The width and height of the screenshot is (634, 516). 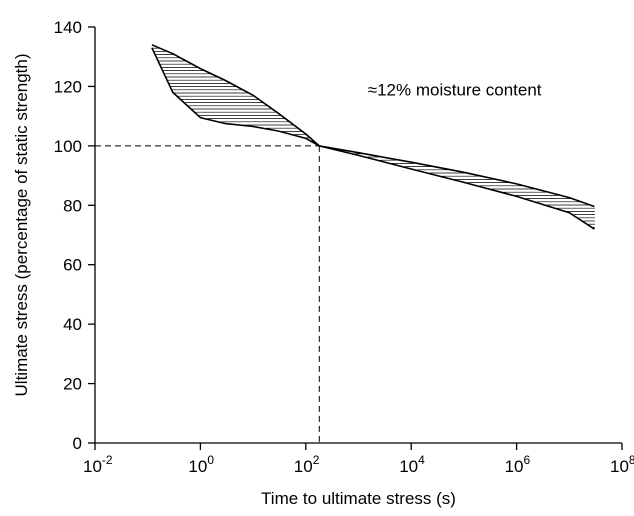 What do you see at coordinates (518, 464) in the screenshot?
I see `x-tick-label: 10⁶` at bounding box center [518, 464].